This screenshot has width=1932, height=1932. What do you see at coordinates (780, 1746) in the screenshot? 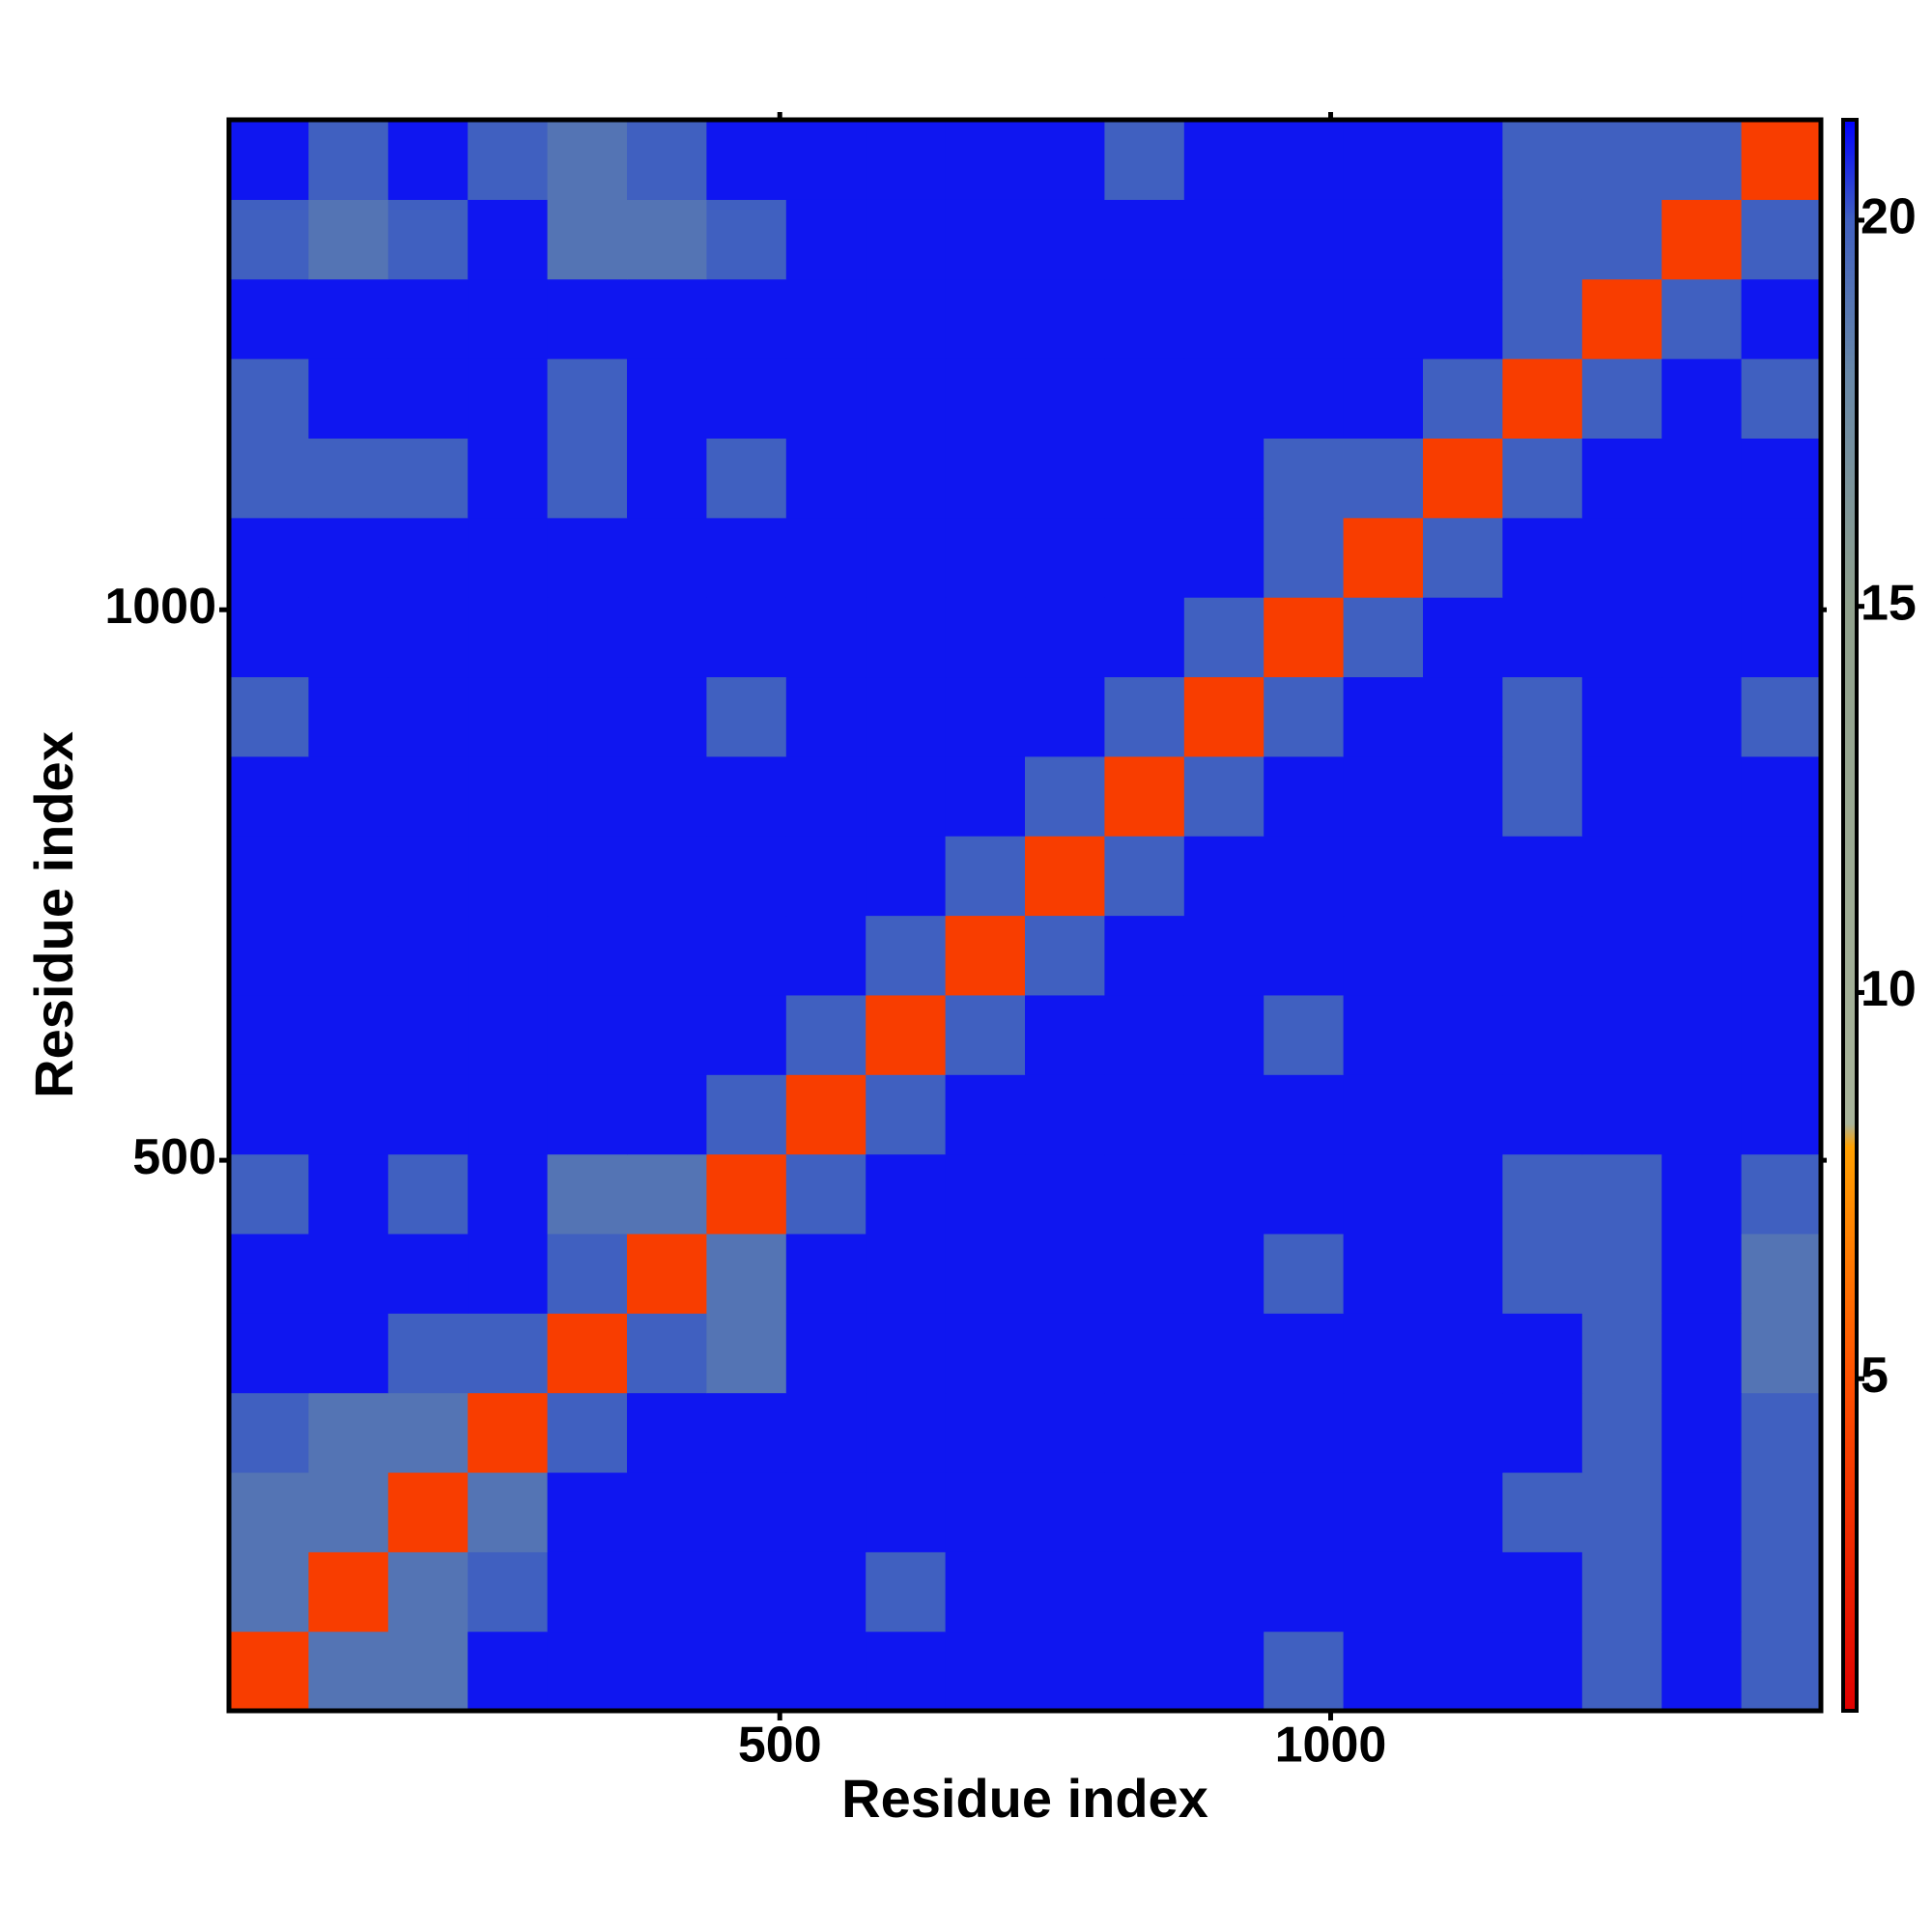
I see `x-tick-label: 500` at bounding box center [780, 1746].